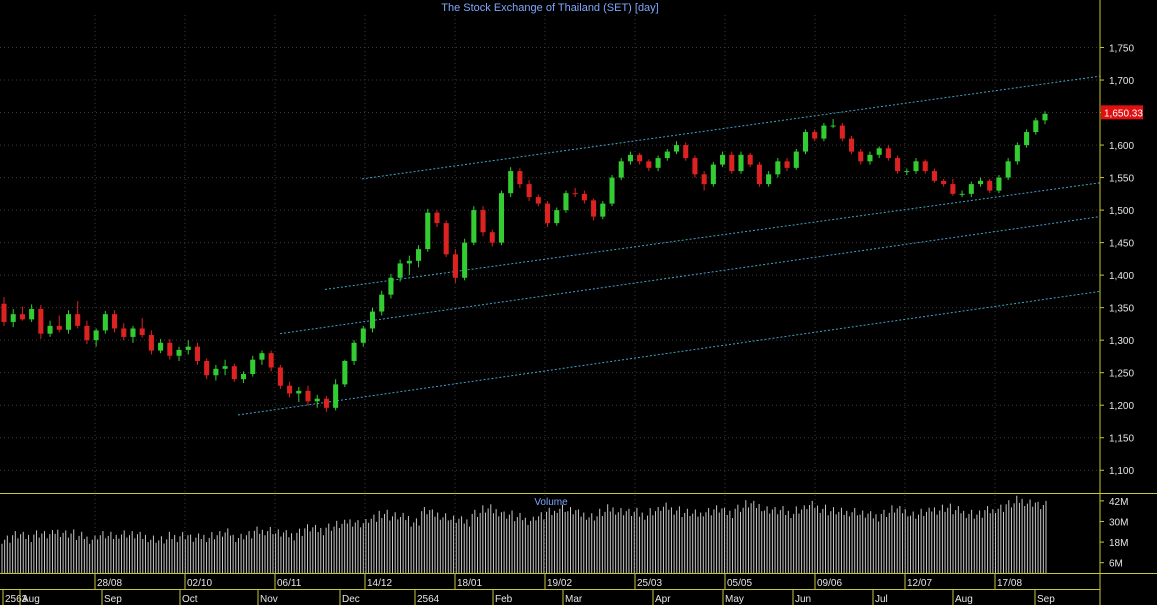 This screenshot has height=605, width=1157. What do you see at coordinates (1121, 309) in the screenshot?
I see `price-tick-label: 1,350` at bounding box center [1121, 309].